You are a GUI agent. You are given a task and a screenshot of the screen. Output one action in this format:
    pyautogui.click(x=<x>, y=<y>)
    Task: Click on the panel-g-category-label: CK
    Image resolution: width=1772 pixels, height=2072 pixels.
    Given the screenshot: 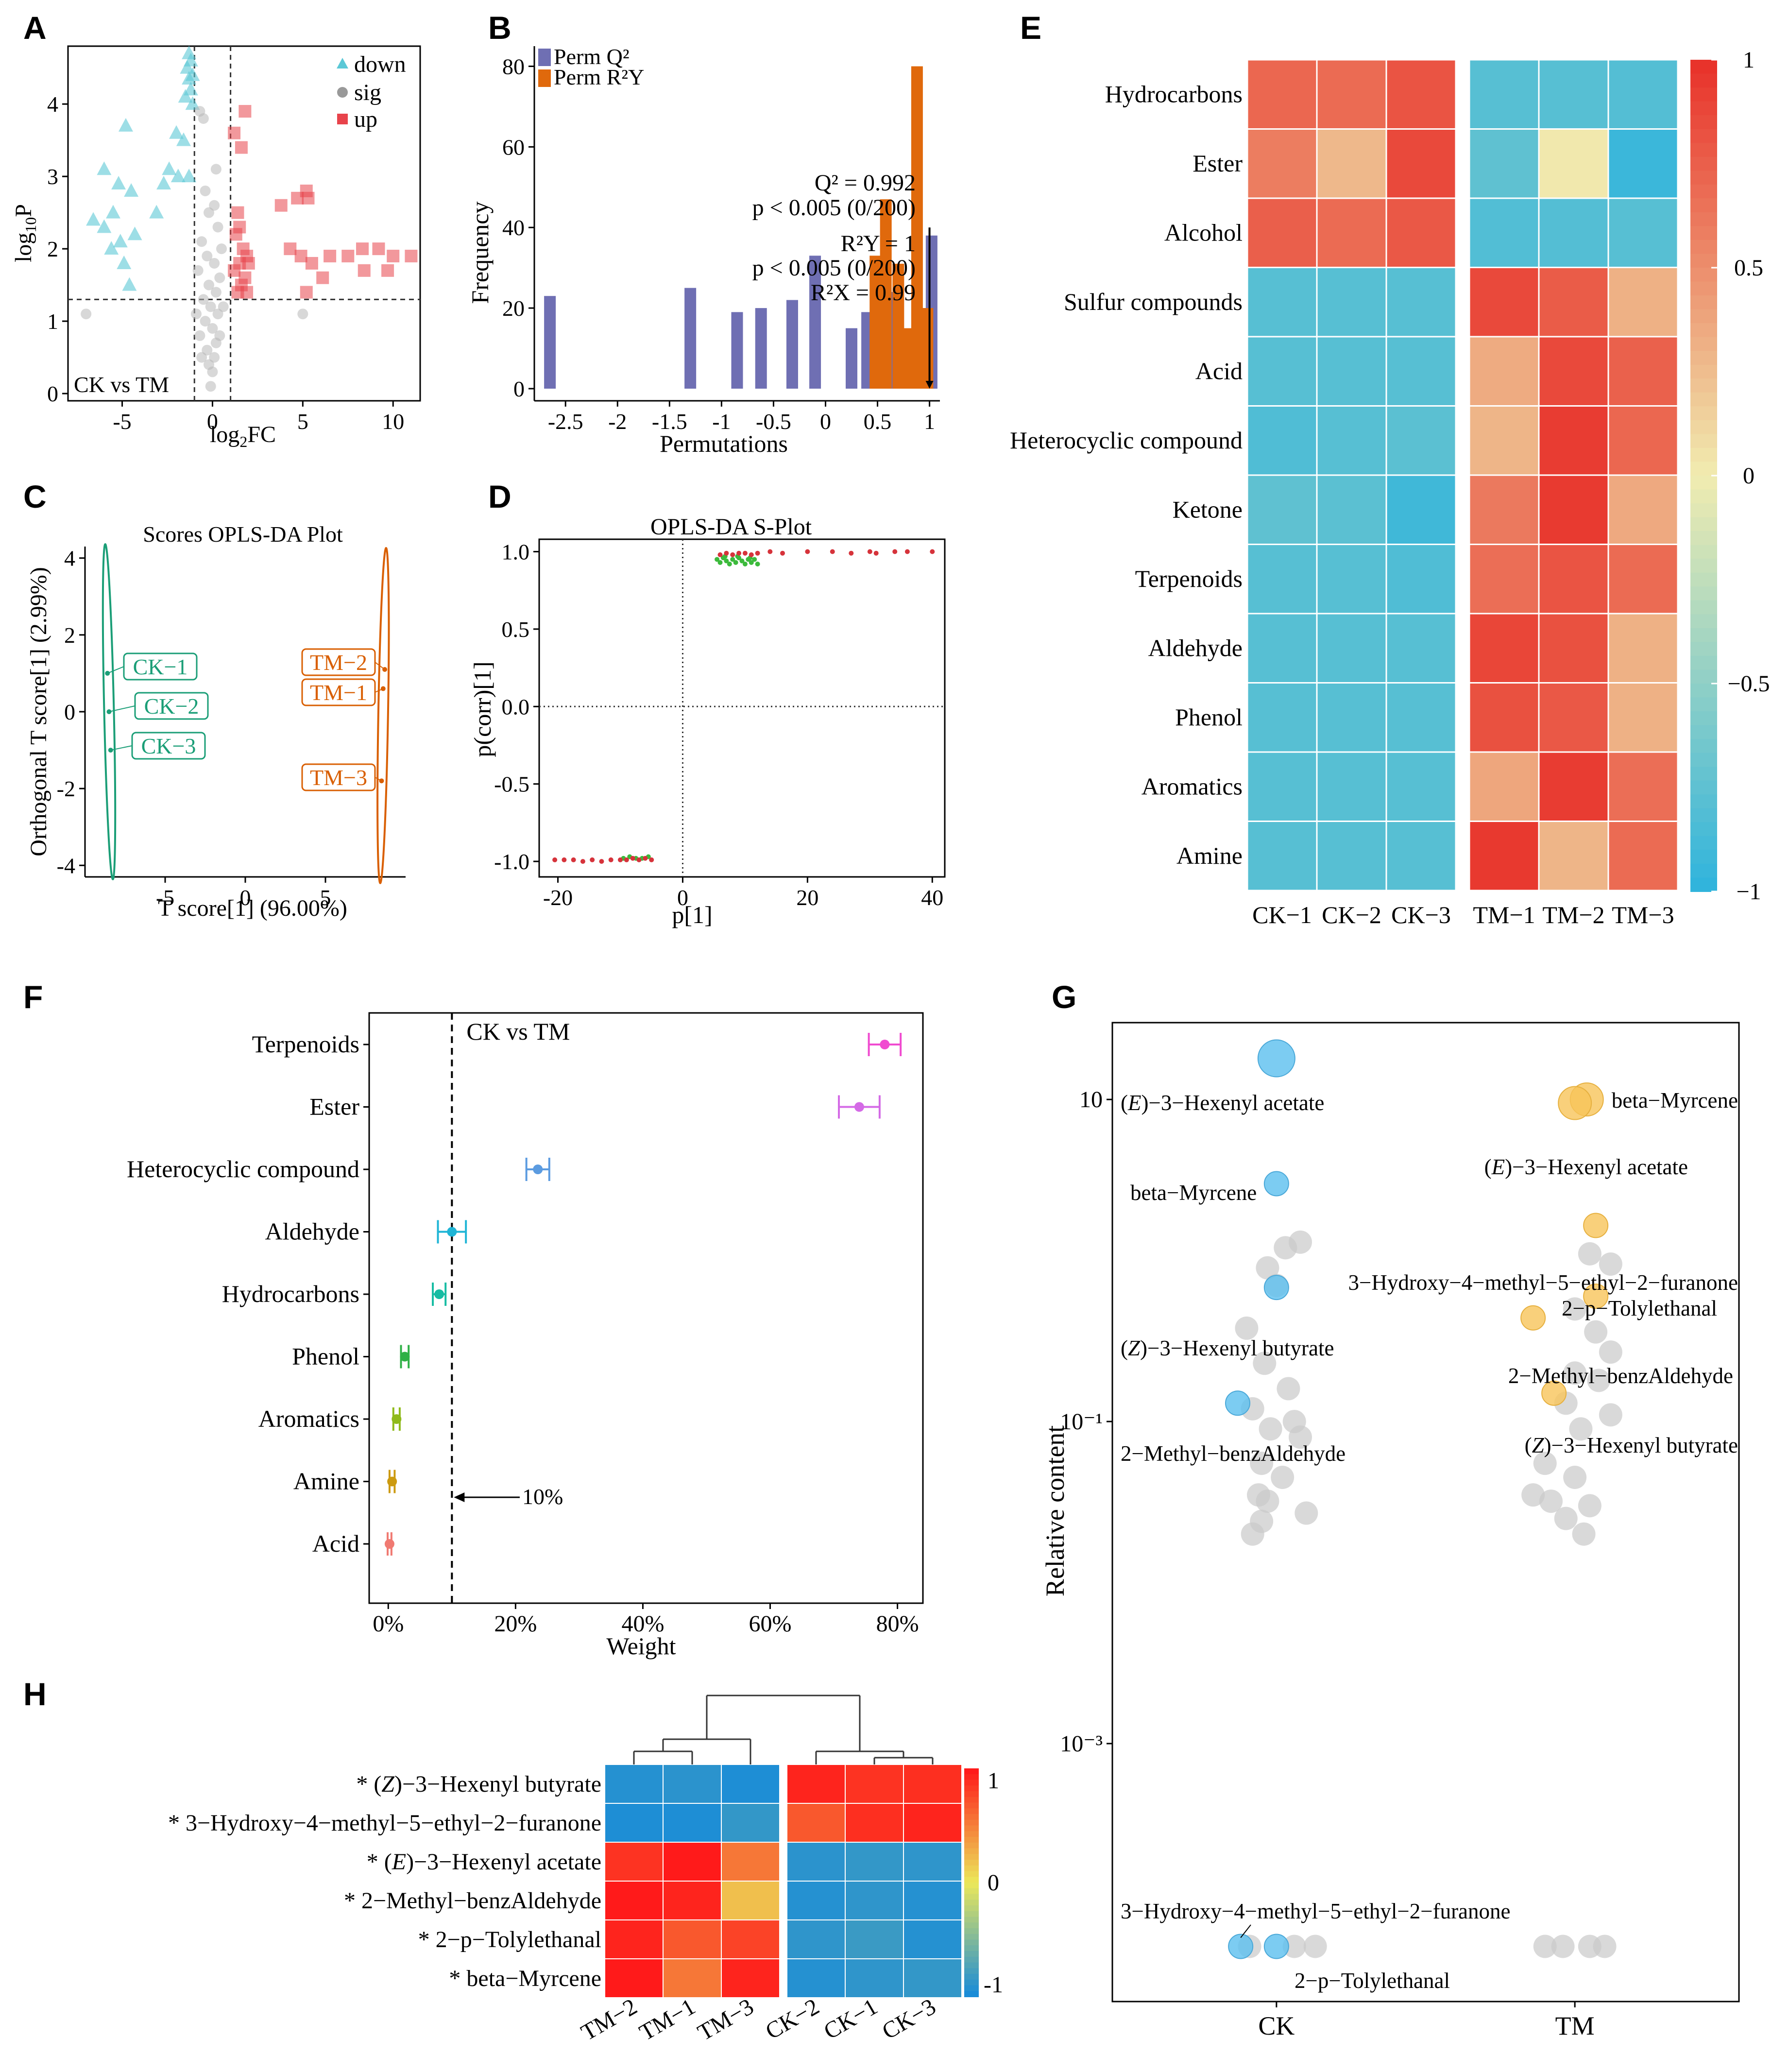 What is the action you would take?
    pyautogui.click(x=1276, y=2026)
    